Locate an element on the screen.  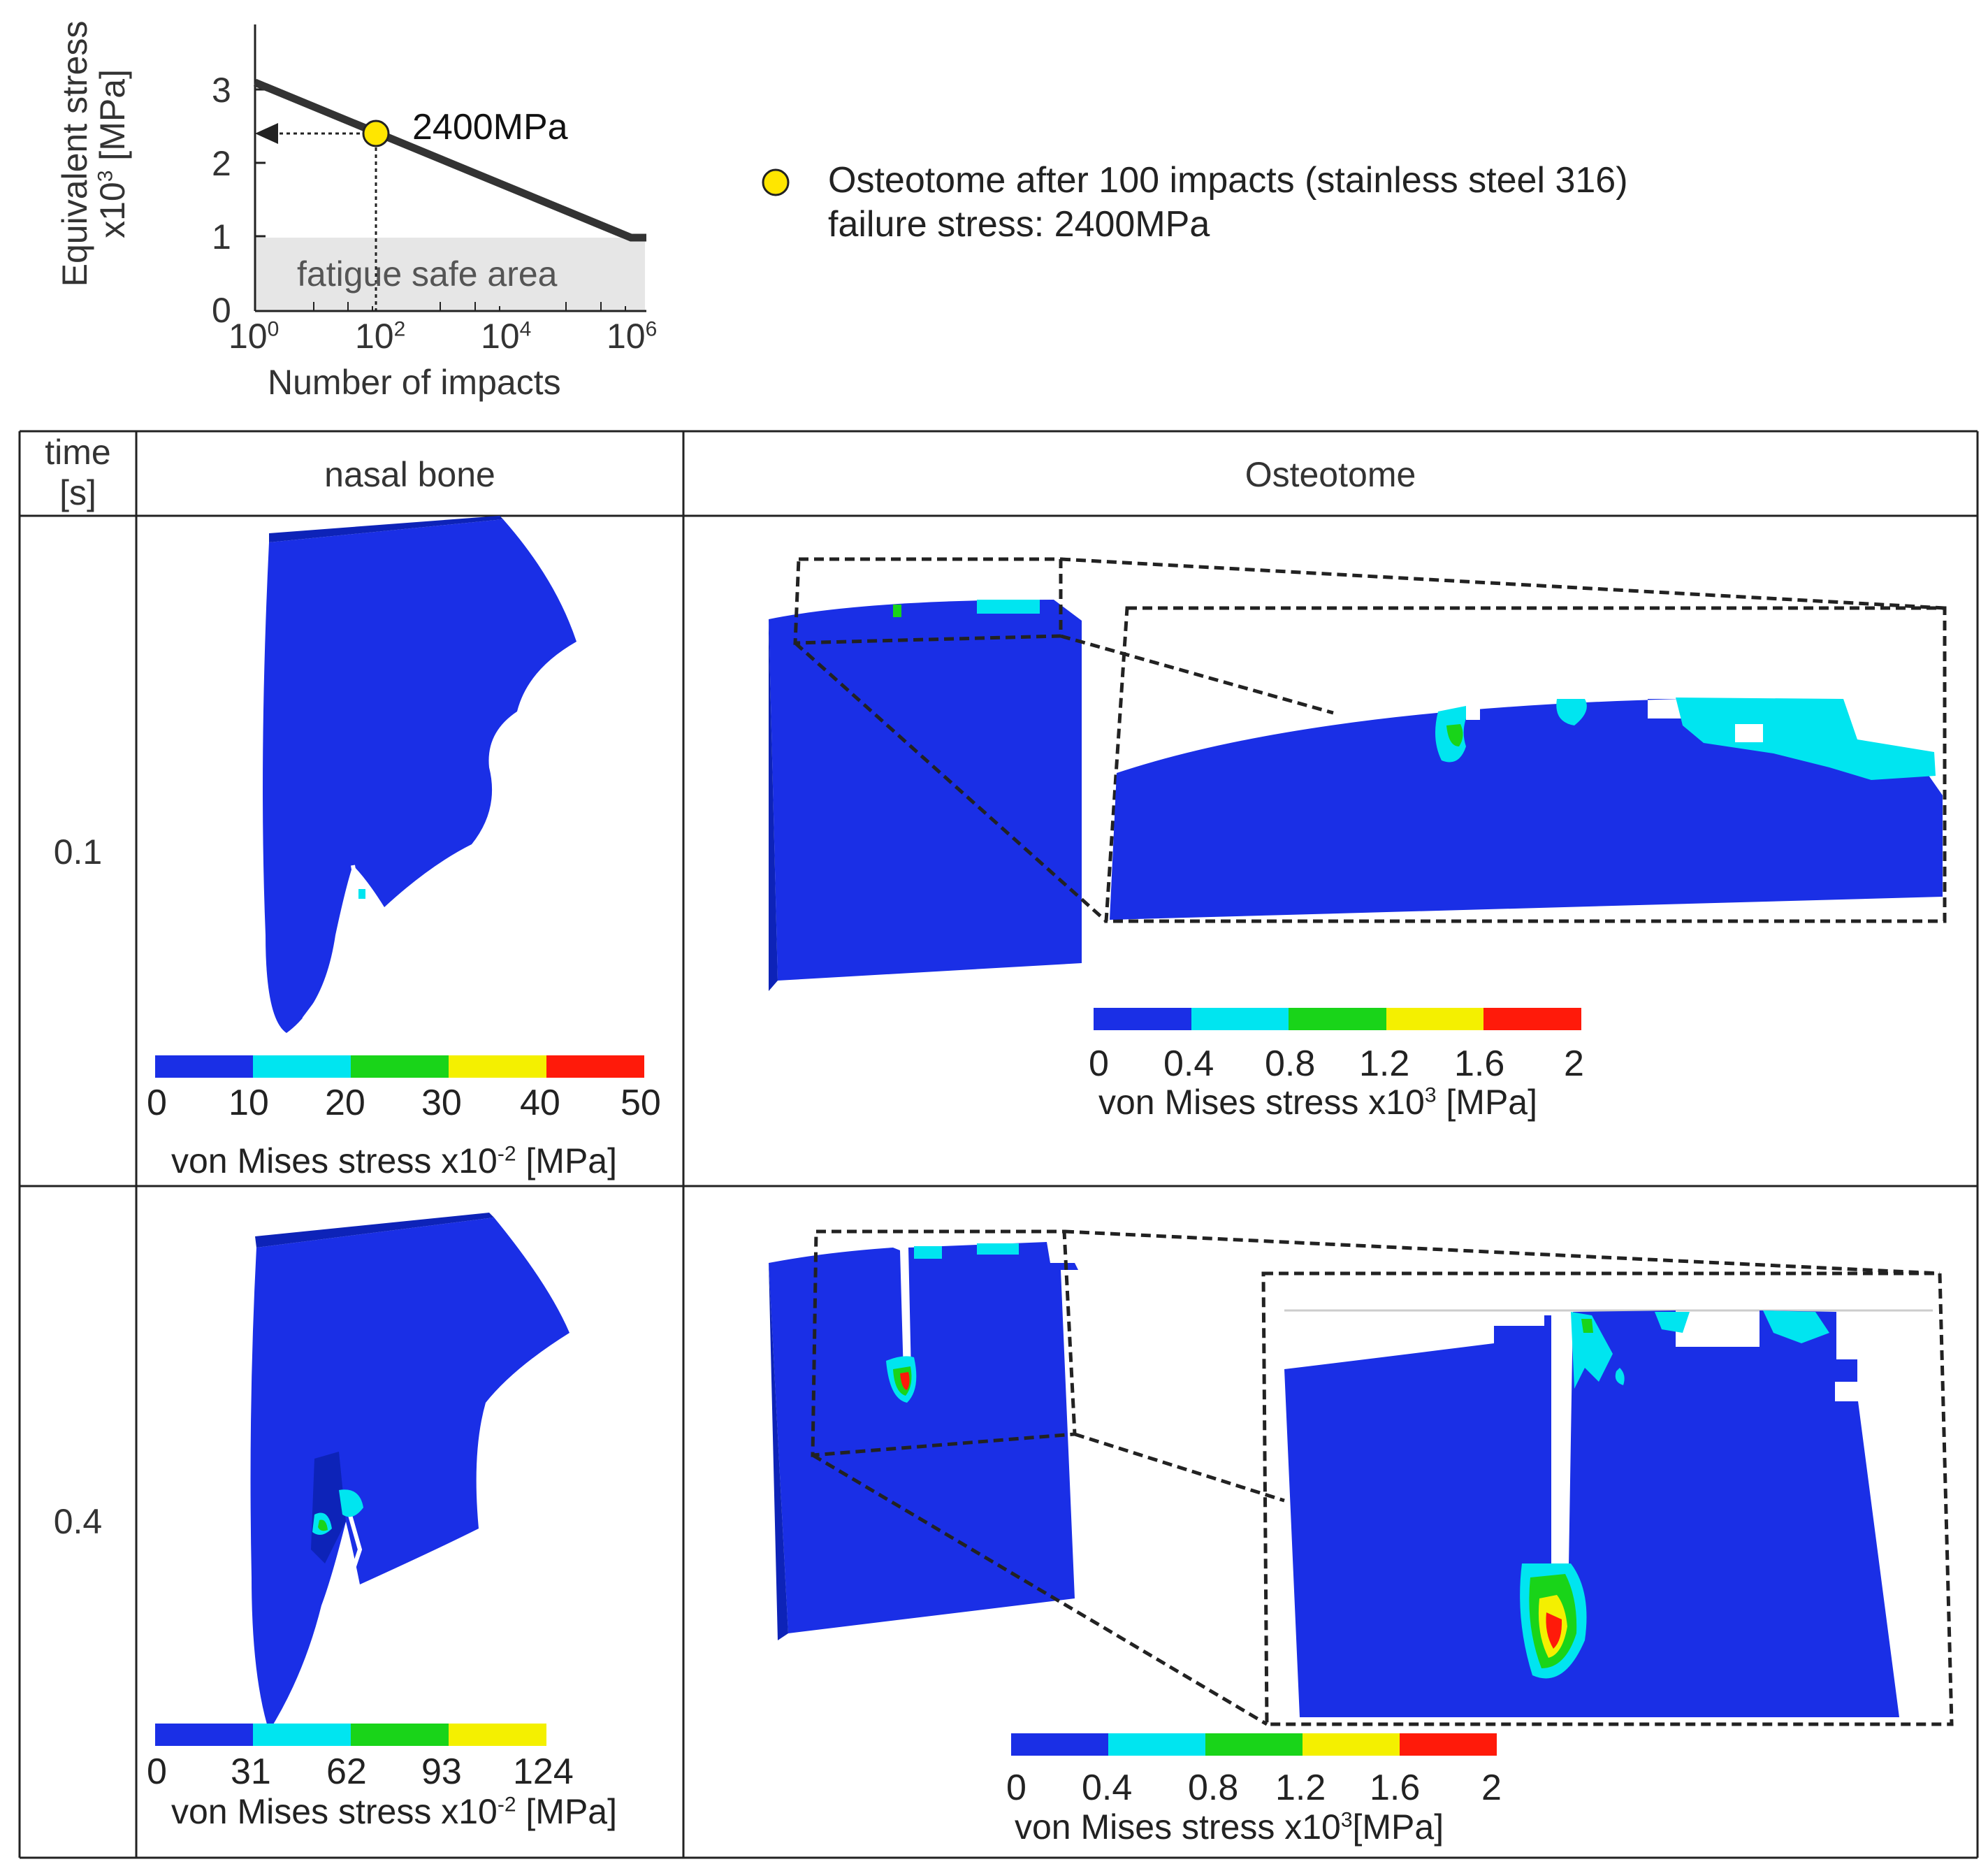
header-time: time [s] is located at coordinates (78, 472).